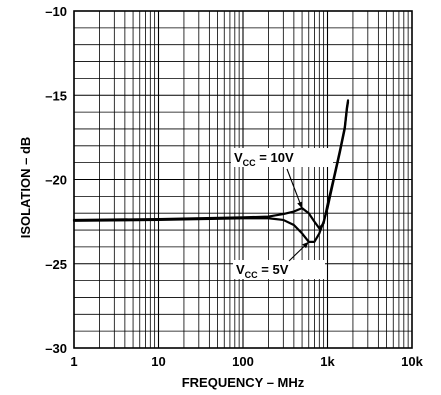 This screenshot has height=395, width=441. I want to click on y-tick-label: –20, so click(56, 180).